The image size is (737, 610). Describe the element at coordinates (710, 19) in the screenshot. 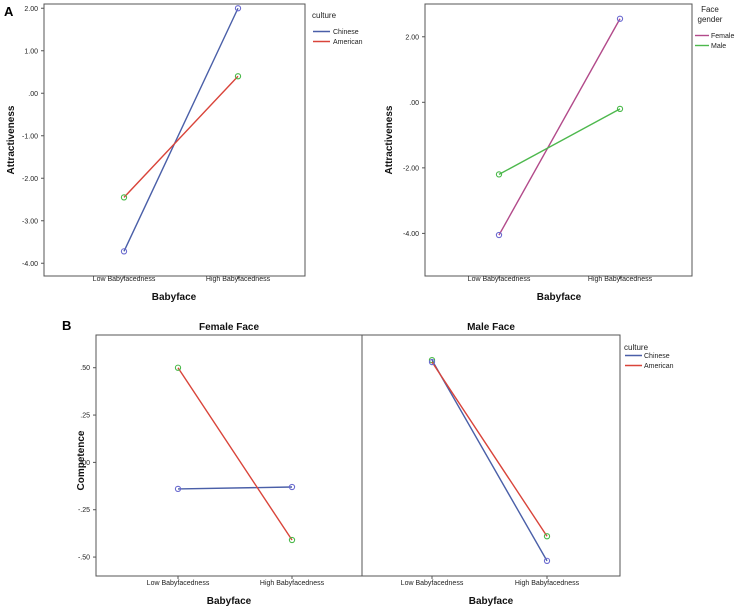

I see `legend-title: gender` at that location.